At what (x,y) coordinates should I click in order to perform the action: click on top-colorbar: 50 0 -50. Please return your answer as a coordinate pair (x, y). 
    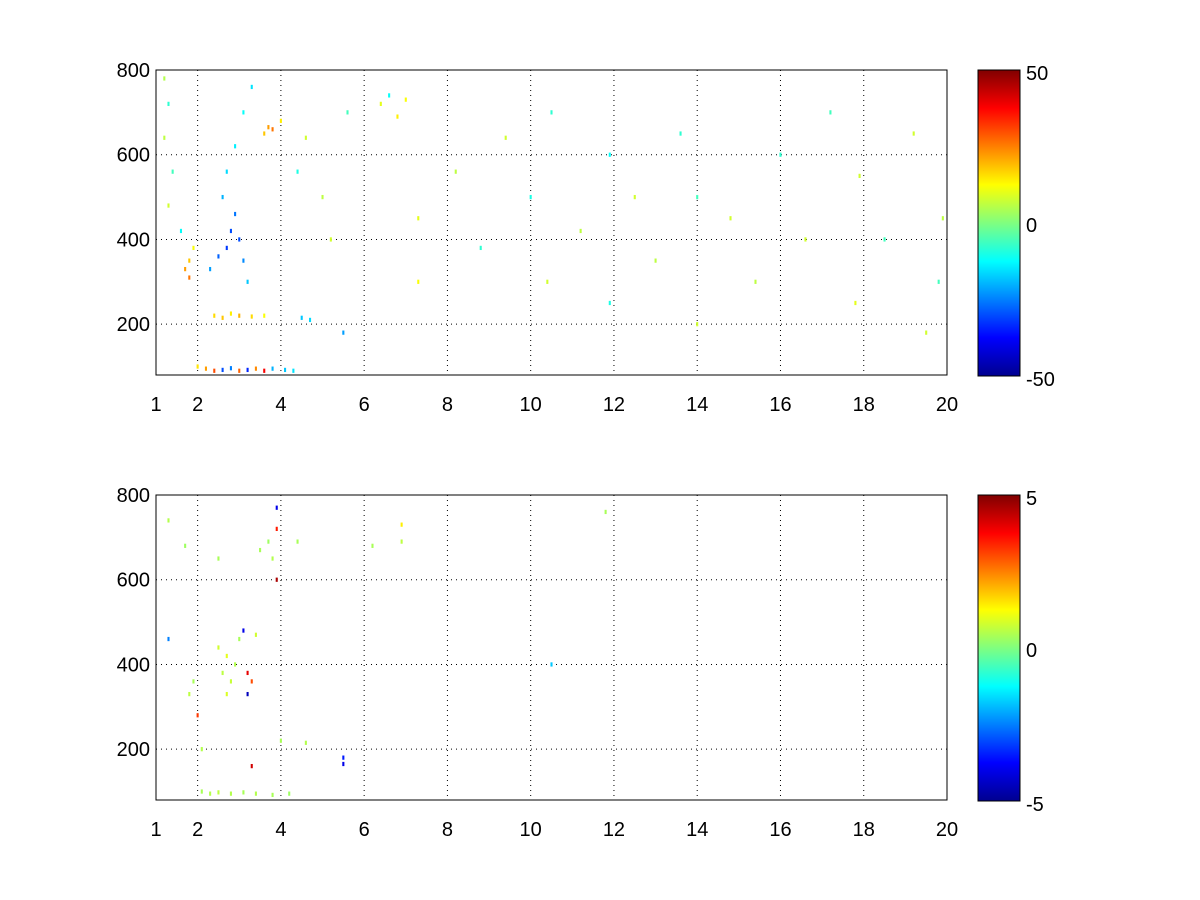
    Looking at the image, I should click on (1016, 227).